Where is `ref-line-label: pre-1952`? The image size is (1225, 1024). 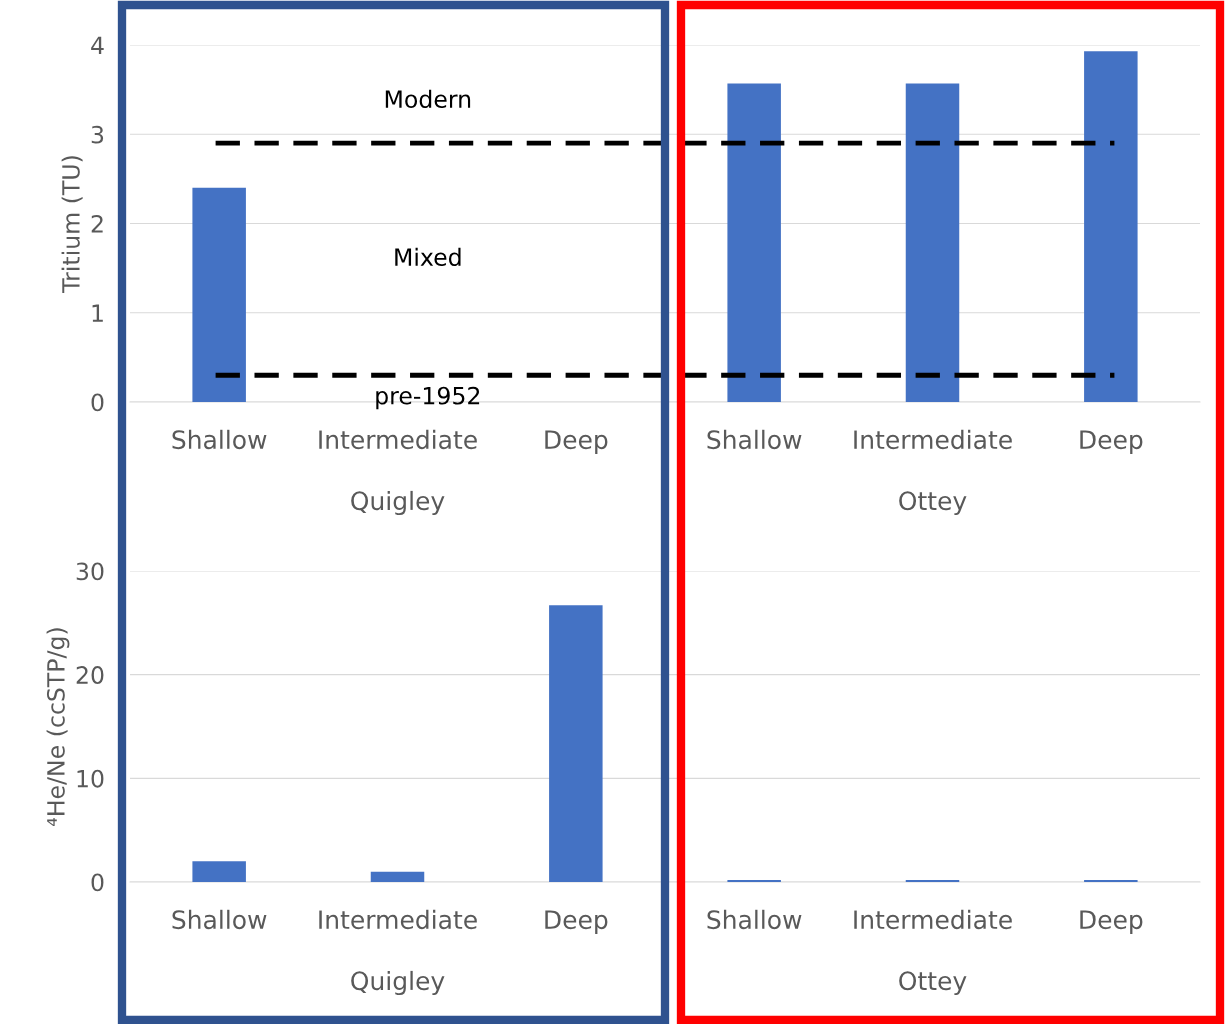
ref-line-label: pre-1952 is located at coordinates (428, 398).